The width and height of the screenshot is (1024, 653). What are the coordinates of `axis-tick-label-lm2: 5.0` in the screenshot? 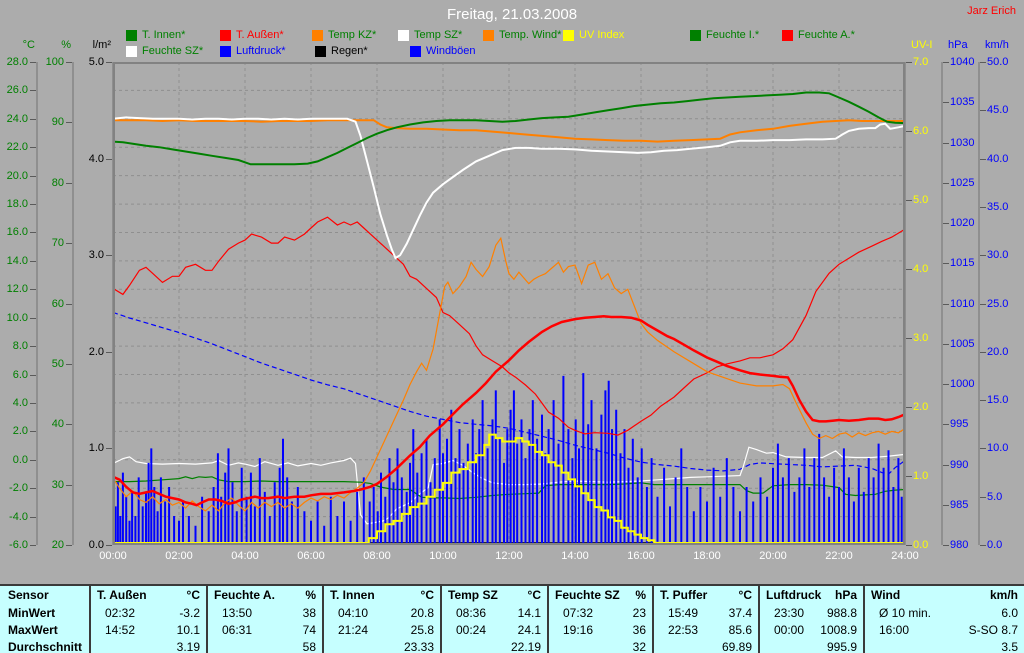 It's located at (96, 62).